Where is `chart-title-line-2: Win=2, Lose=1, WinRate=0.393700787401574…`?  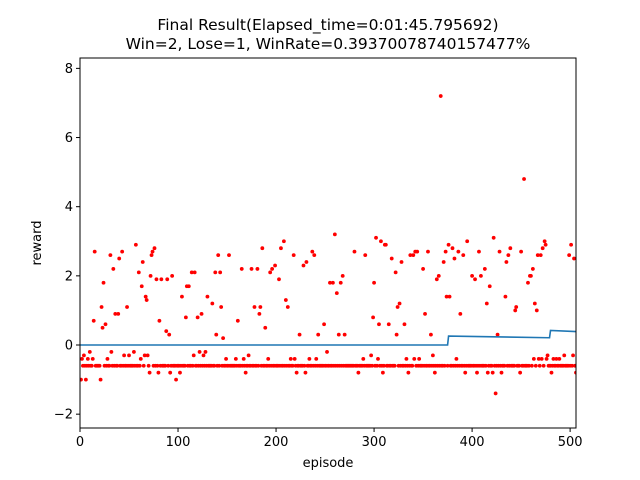 chart-title-line-2: Win=2, Lose=1, WinRate=0.393700787401574… is located at coordinates (328, 44).